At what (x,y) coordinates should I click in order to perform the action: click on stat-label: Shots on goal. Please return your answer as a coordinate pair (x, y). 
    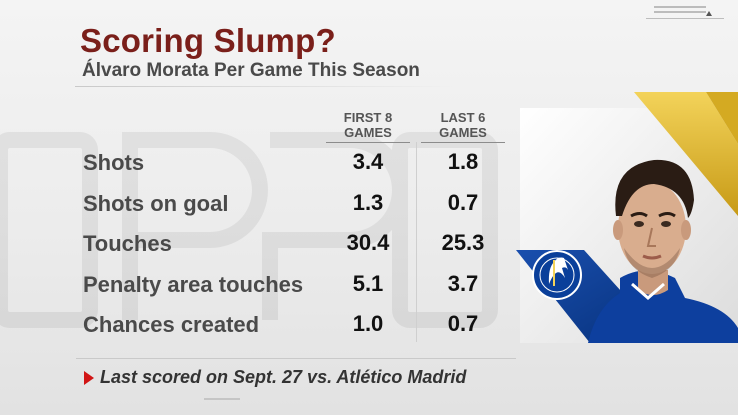
    Looking at the image, I should click on (156, 203).